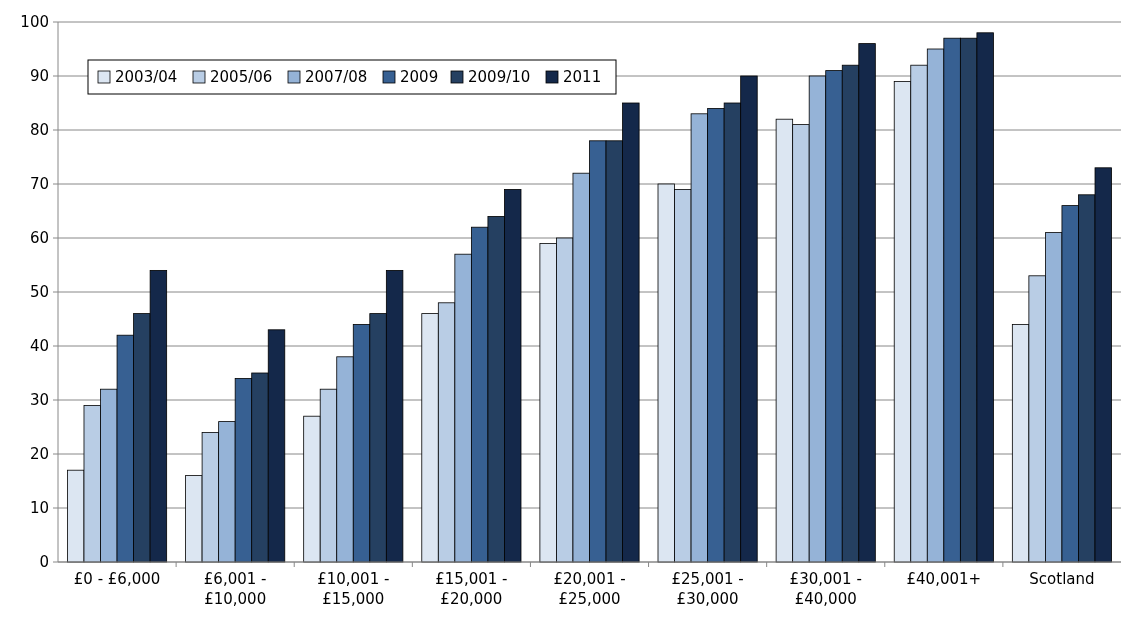  I want to click on y-tick-label: 100, so click(34, 22).